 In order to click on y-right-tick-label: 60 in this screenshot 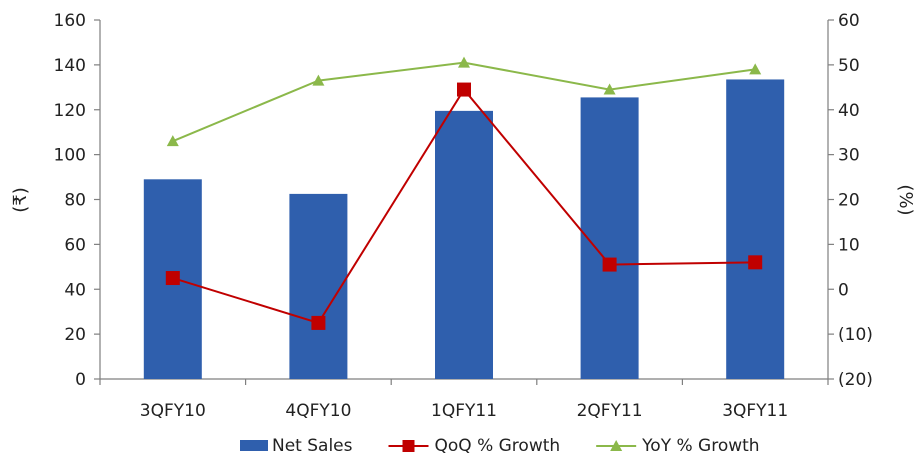, I will do `click(849, 21)`.